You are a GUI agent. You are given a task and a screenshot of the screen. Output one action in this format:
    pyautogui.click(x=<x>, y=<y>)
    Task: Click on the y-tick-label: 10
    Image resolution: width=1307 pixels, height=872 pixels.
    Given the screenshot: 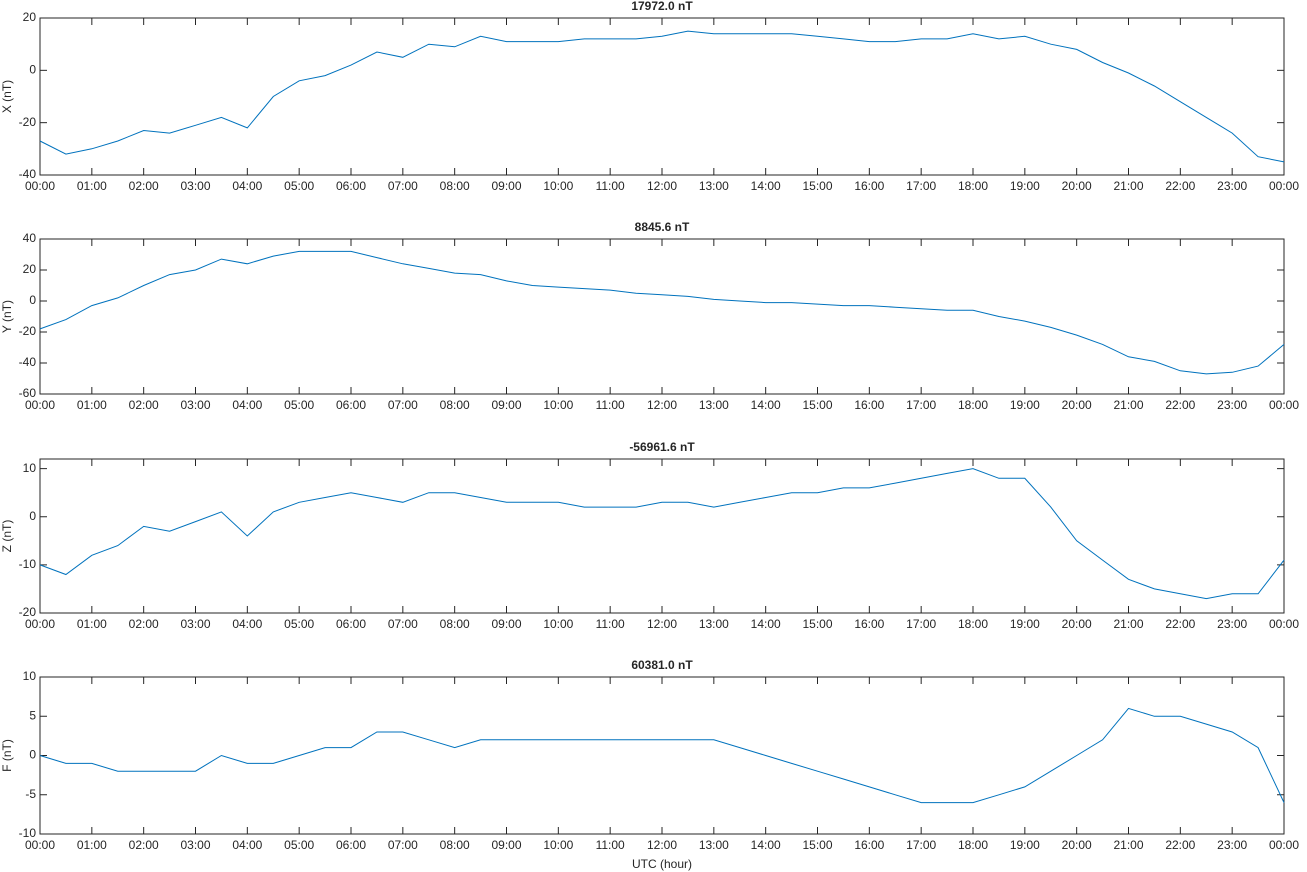 What is the action you would take?
    pyautogui.click(x=30, y=676)
    